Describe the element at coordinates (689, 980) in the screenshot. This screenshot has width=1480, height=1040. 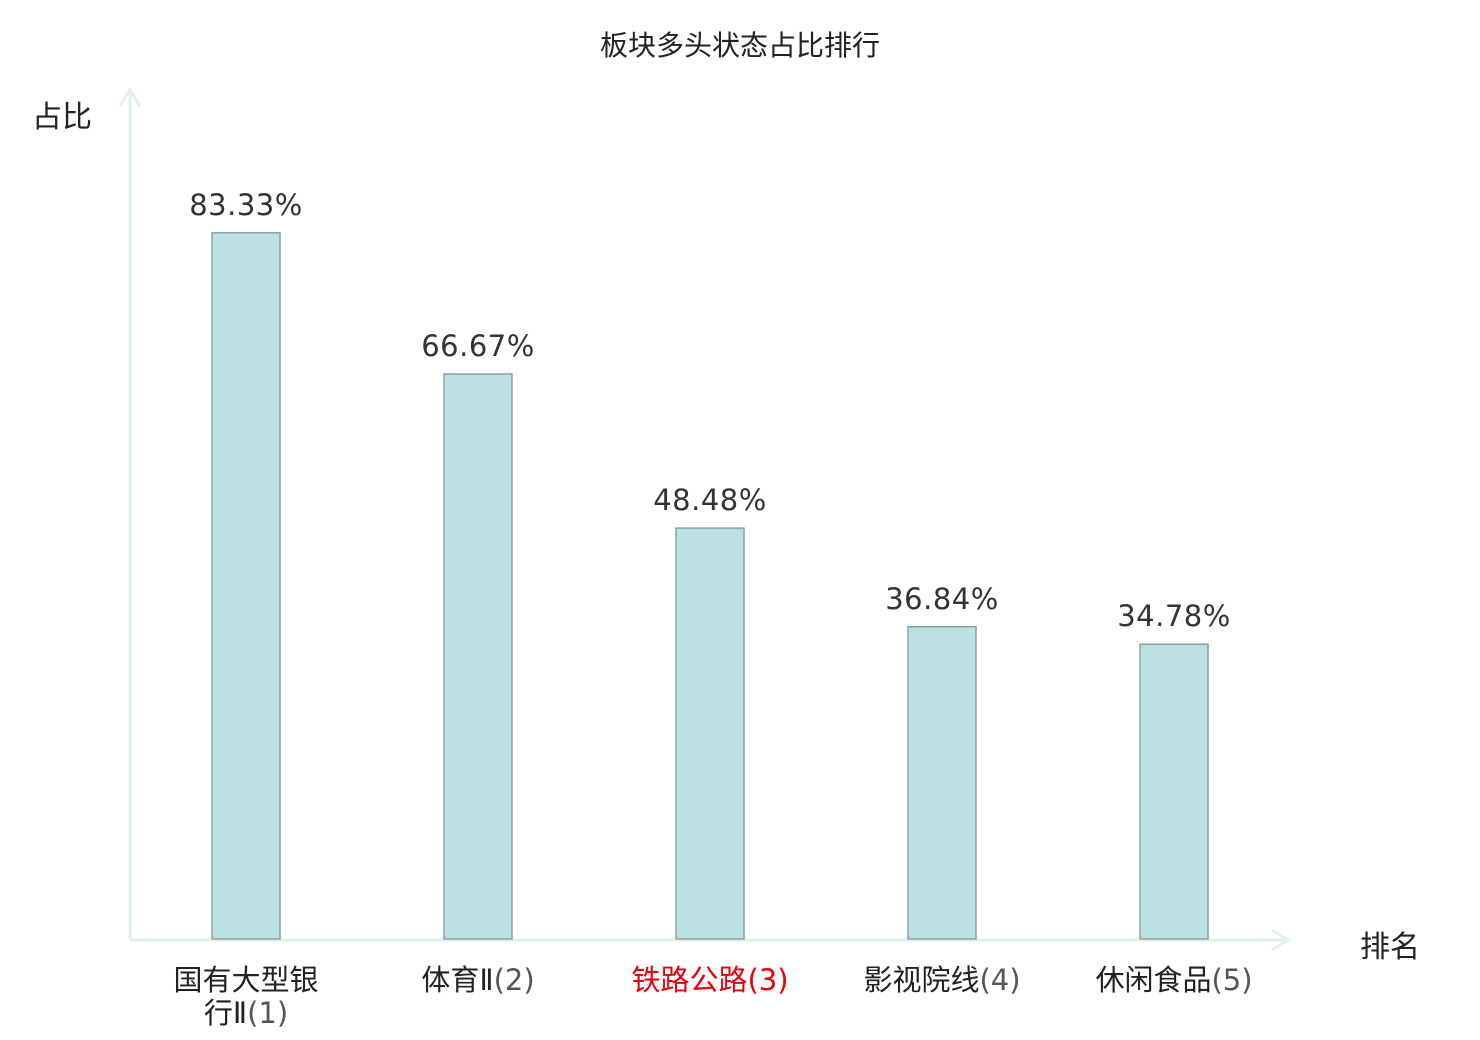
I see `category-name: 铁路公路` at that location.